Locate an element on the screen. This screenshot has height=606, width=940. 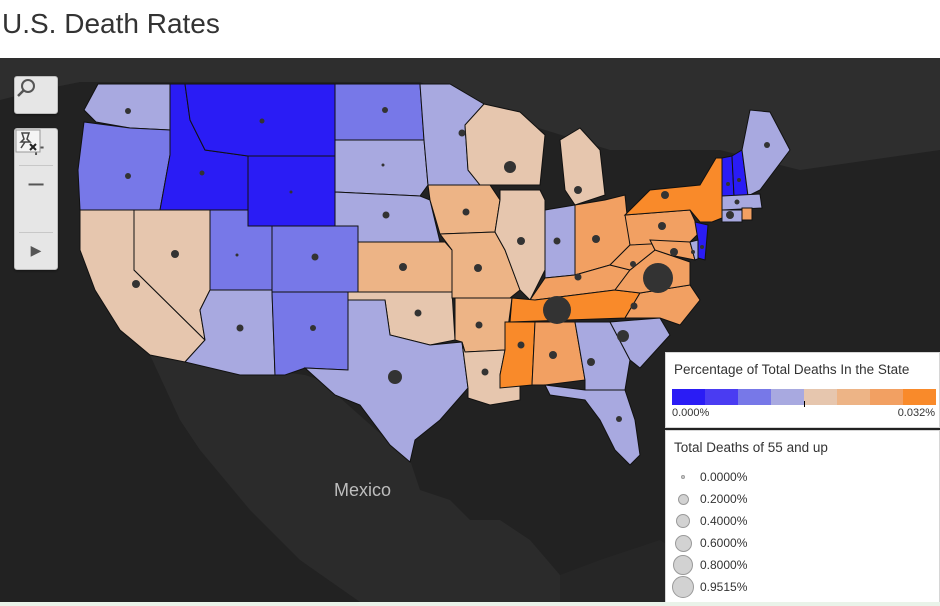
size-legend-item: 0.4000% is located at coordinates (706, 521).